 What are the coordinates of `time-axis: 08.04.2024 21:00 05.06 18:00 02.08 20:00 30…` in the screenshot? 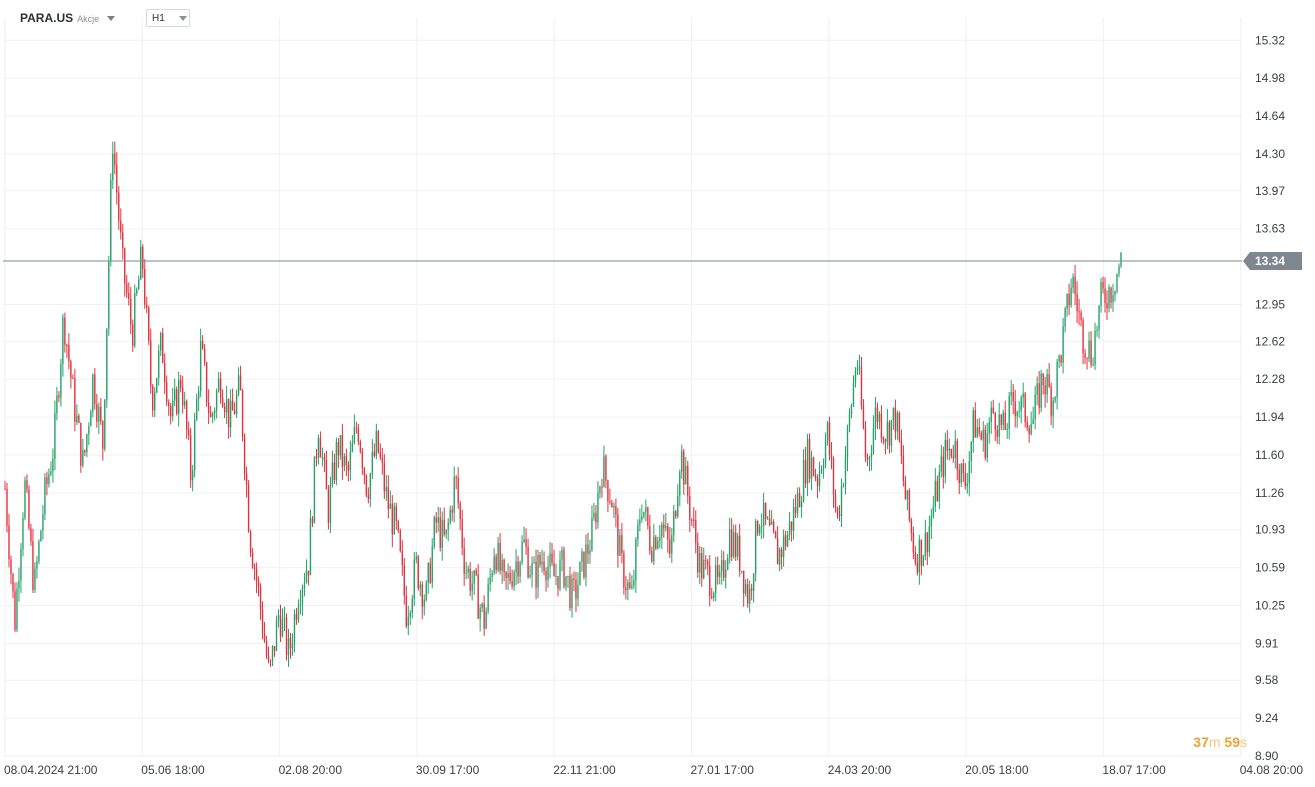 It's located at (653, 770).